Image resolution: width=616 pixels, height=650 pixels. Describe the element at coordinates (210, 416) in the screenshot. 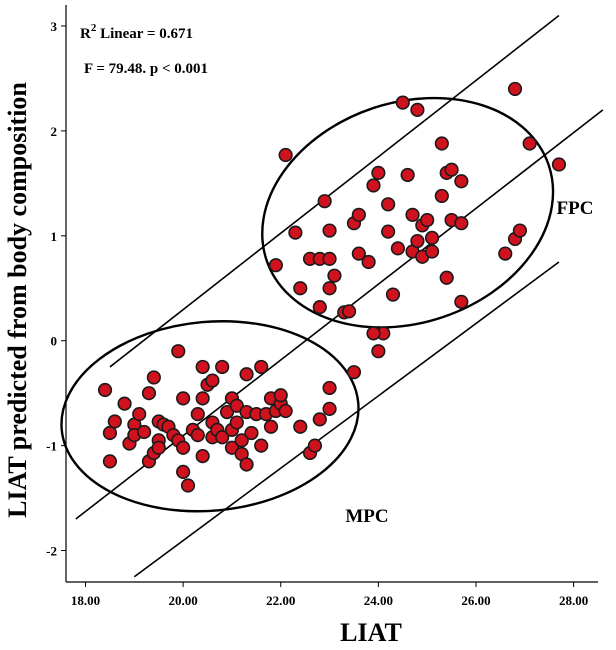

I see `group-ellipse-mpc` at that location.